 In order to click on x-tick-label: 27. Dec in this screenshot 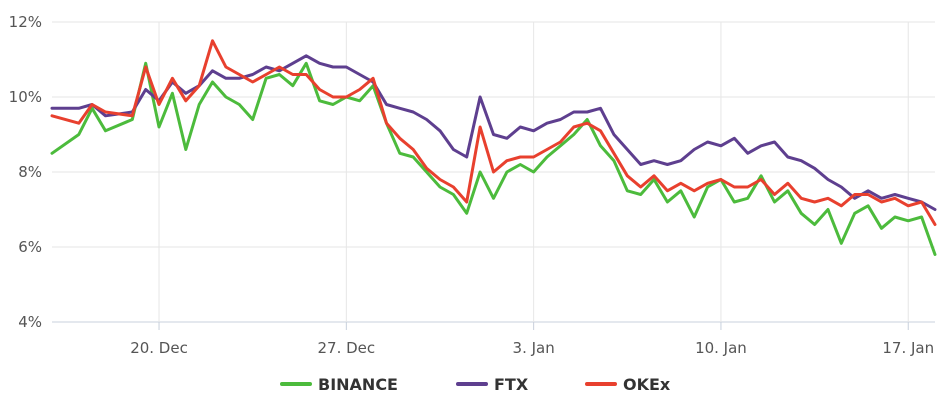, I will do `click(347, 348)`.